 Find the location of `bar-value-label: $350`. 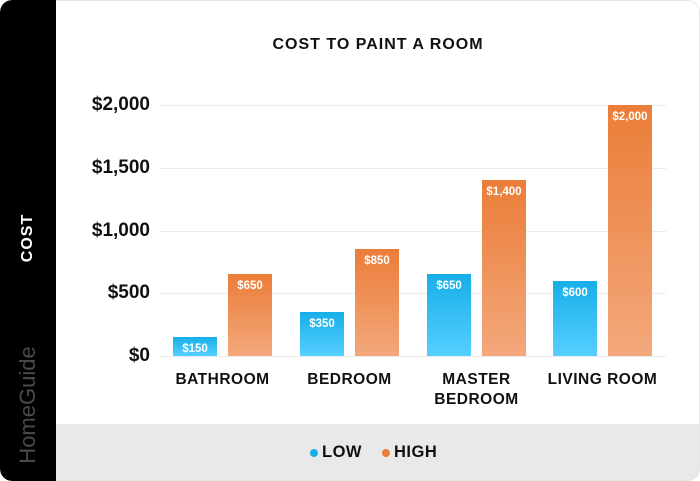

bar-value-label: $350 is located at coordinates (322, 324).